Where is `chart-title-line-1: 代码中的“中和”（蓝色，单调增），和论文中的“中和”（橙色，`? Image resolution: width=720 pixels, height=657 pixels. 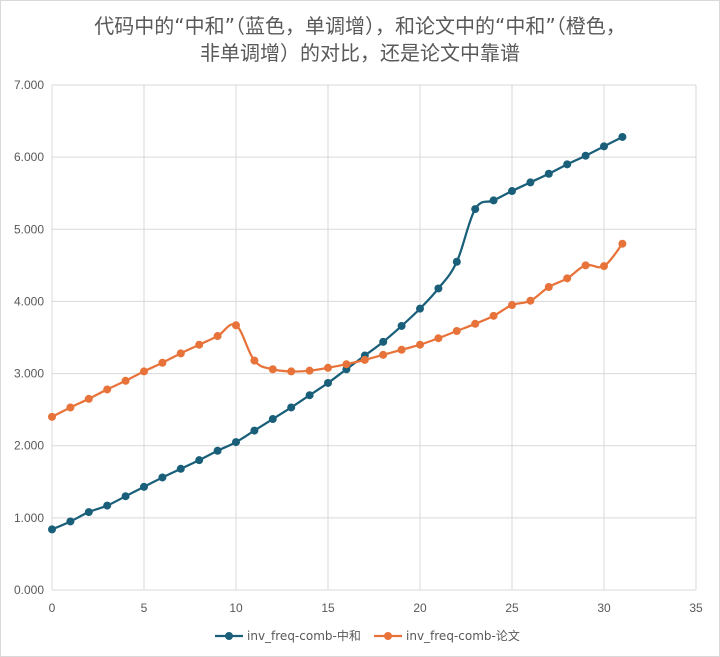 chart-title-line-1: 代码中的“中和”（蓝色，单调增），和论文中的“中和”（橙色， is located at coordinates (359, 26).